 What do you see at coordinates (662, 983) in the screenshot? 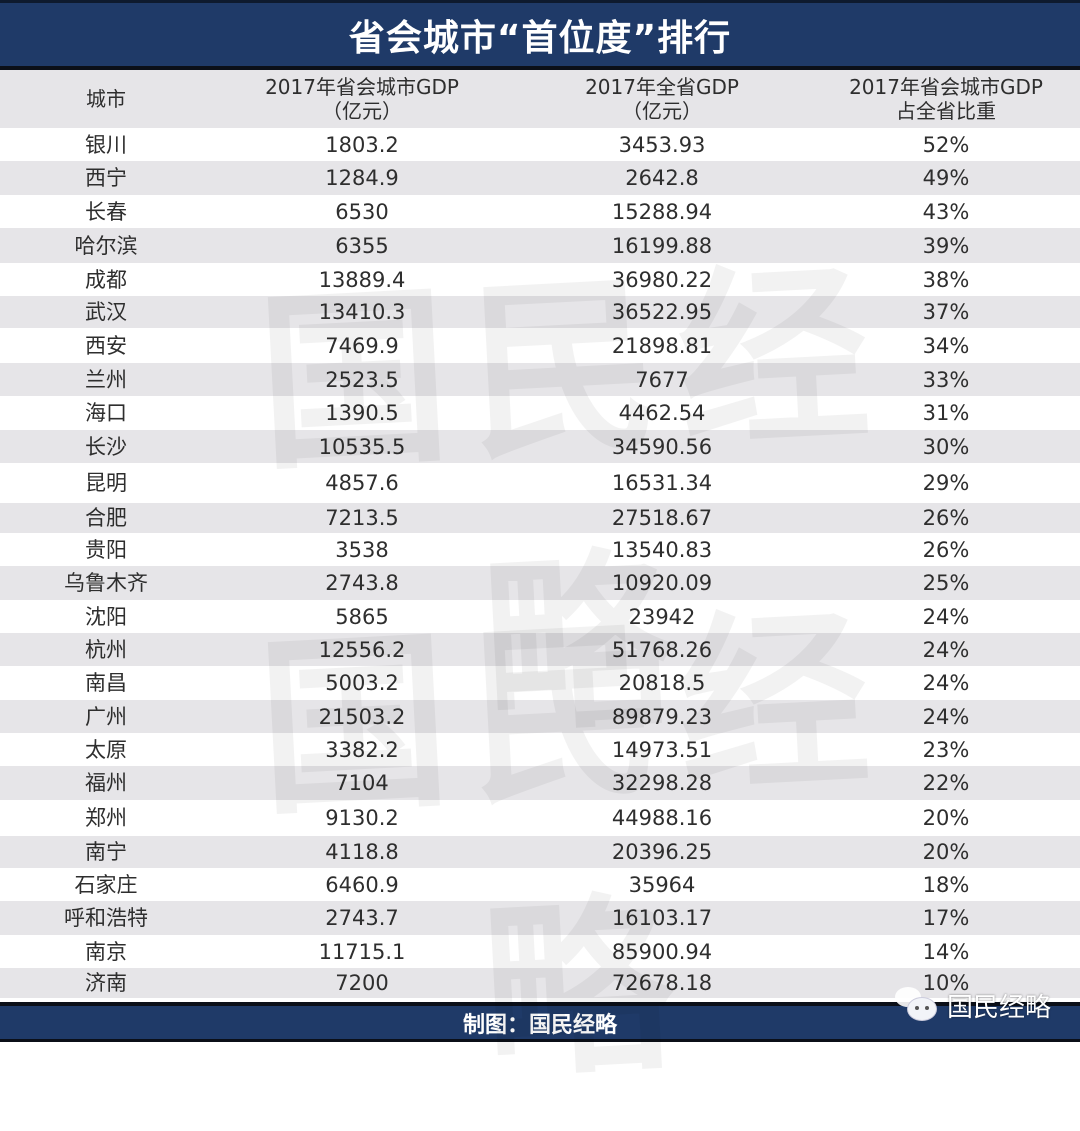
I see `cell-province-gdp: 72678.18` at bounding box center [662, 983].